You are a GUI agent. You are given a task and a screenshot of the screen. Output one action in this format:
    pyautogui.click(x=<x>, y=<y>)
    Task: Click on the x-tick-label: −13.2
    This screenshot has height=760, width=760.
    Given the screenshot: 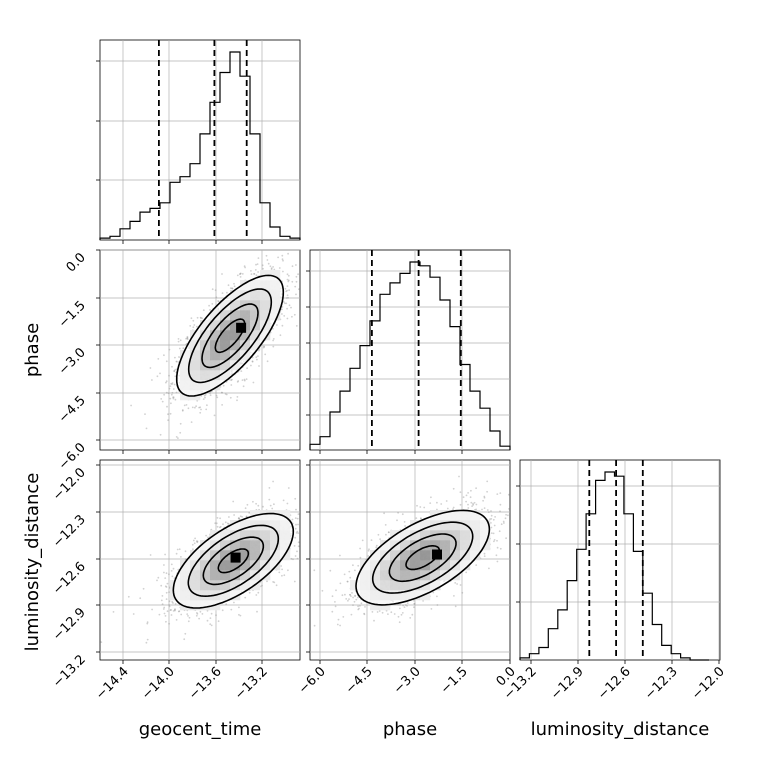 What is the action you would take?
    pyautogui.click(x=251, y=683)
    